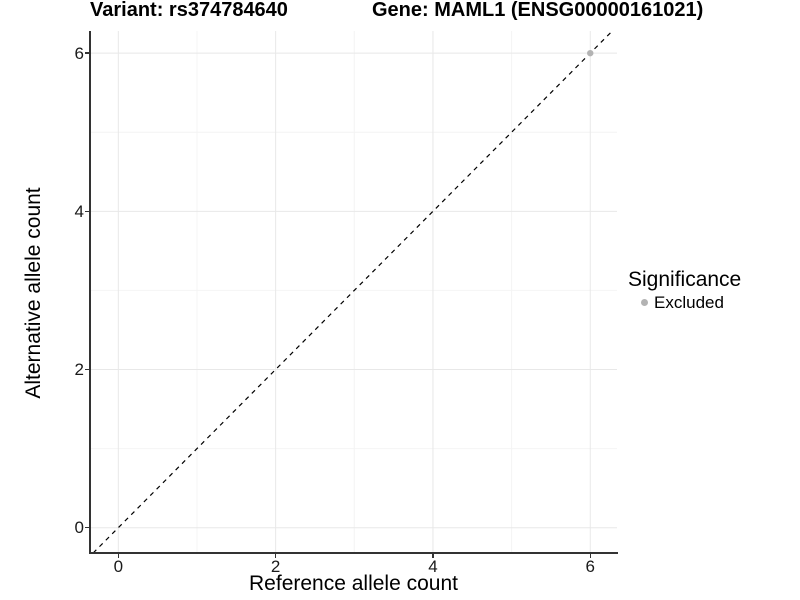 The image size is (800, 600). Describe the element at coordinates (590, 566) in the screenshot. I see `x-tick-label: 6` at that location.